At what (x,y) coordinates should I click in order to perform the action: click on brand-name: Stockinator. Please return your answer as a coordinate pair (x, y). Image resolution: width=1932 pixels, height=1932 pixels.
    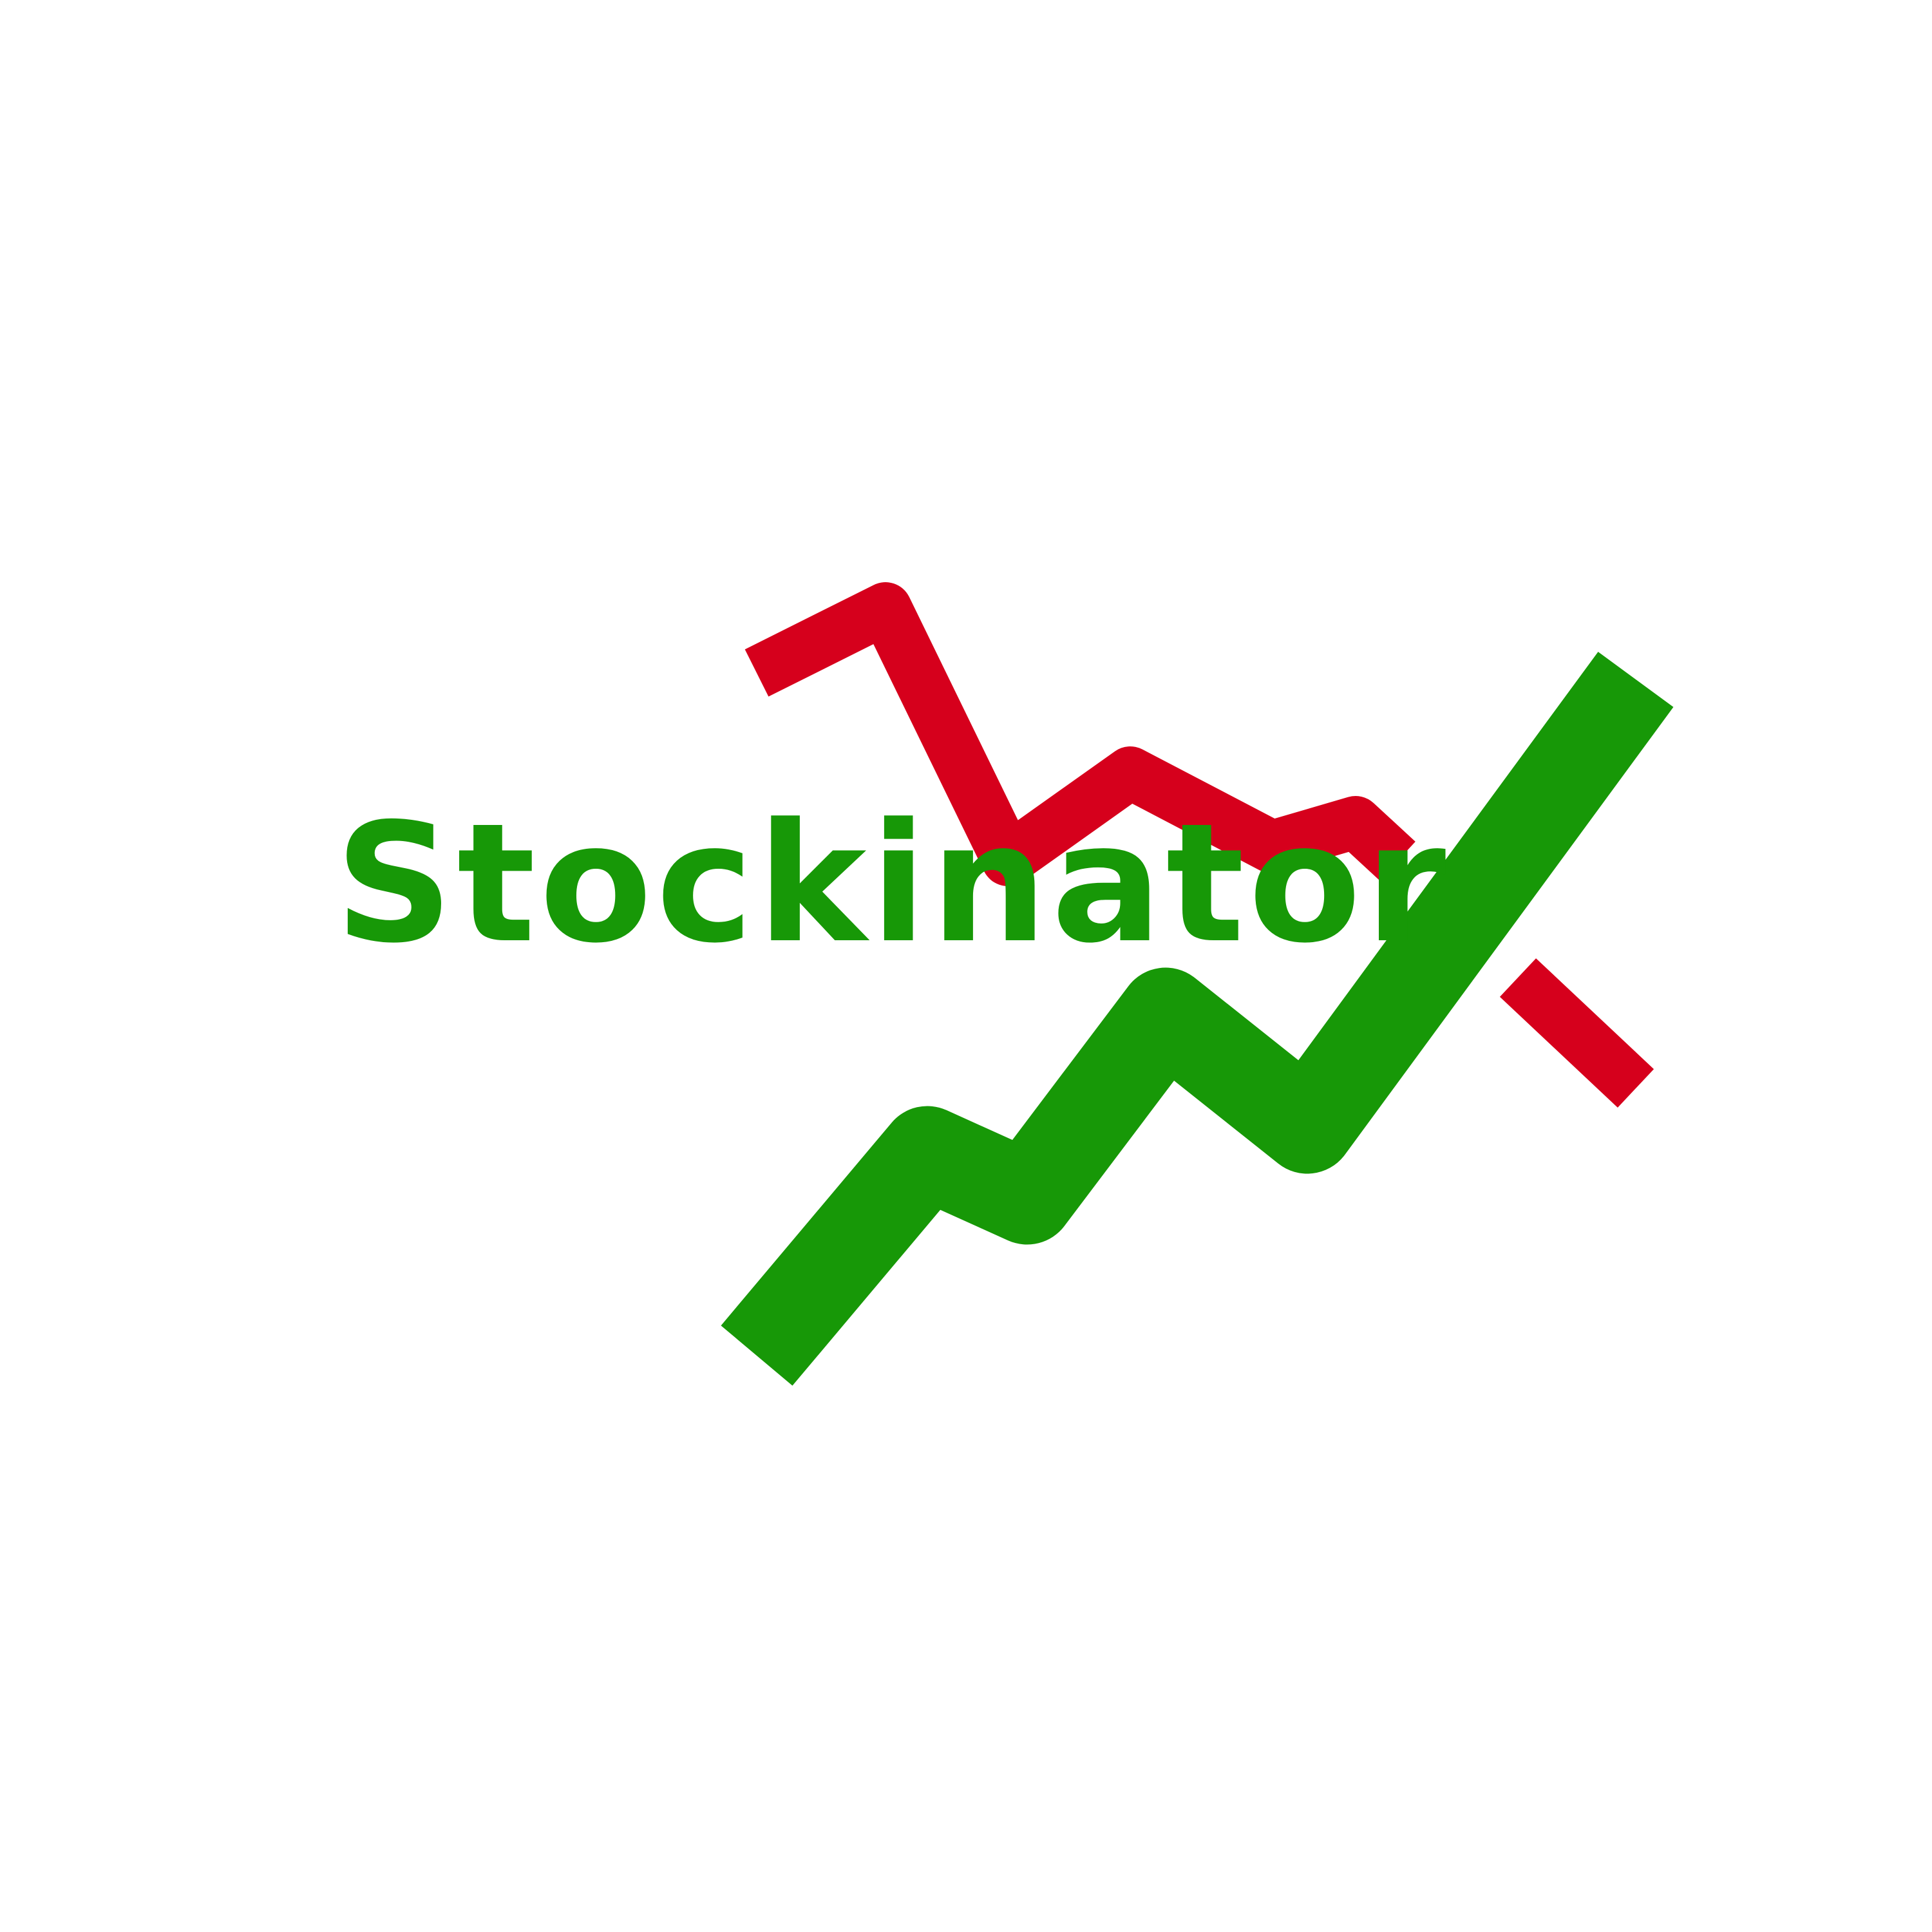
    Looking at the image, I should click on (892, 884).